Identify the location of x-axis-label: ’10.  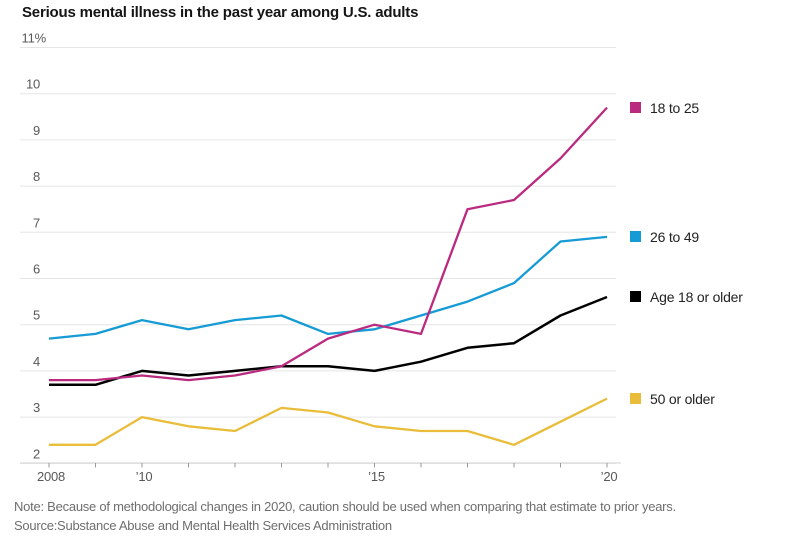
(144, 476).